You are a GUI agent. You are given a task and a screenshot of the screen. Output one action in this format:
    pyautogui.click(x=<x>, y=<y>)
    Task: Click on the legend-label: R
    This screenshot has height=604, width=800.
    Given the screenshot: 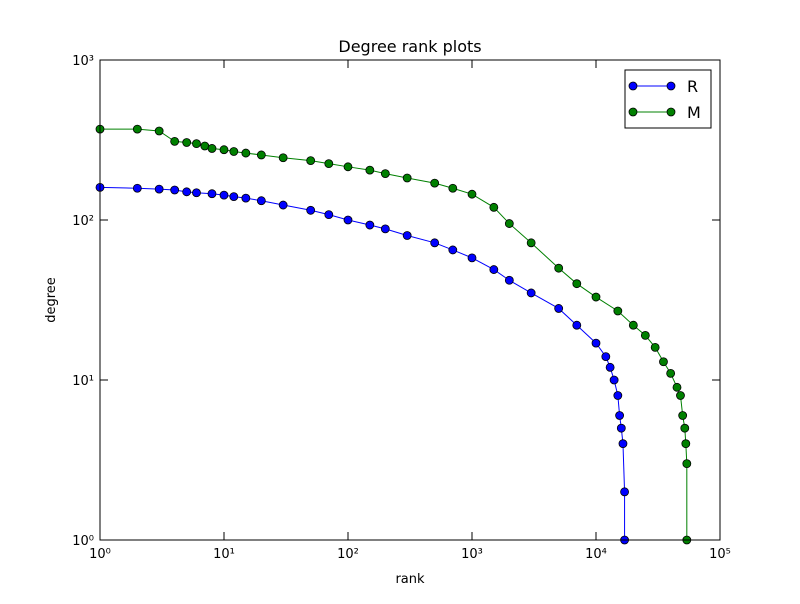 What is the action you would take?
    pyautogui.click(x=692, y=86)
    